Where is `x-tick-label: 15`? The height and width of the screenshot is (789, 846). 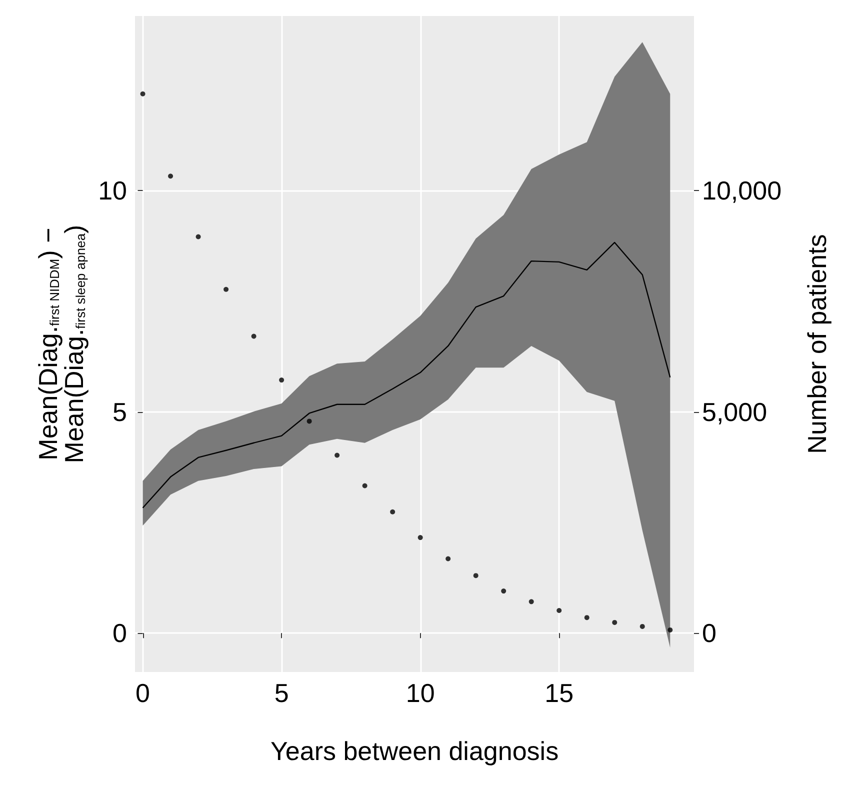 x-tick-label: 15 is located at coordinates (559, 693).